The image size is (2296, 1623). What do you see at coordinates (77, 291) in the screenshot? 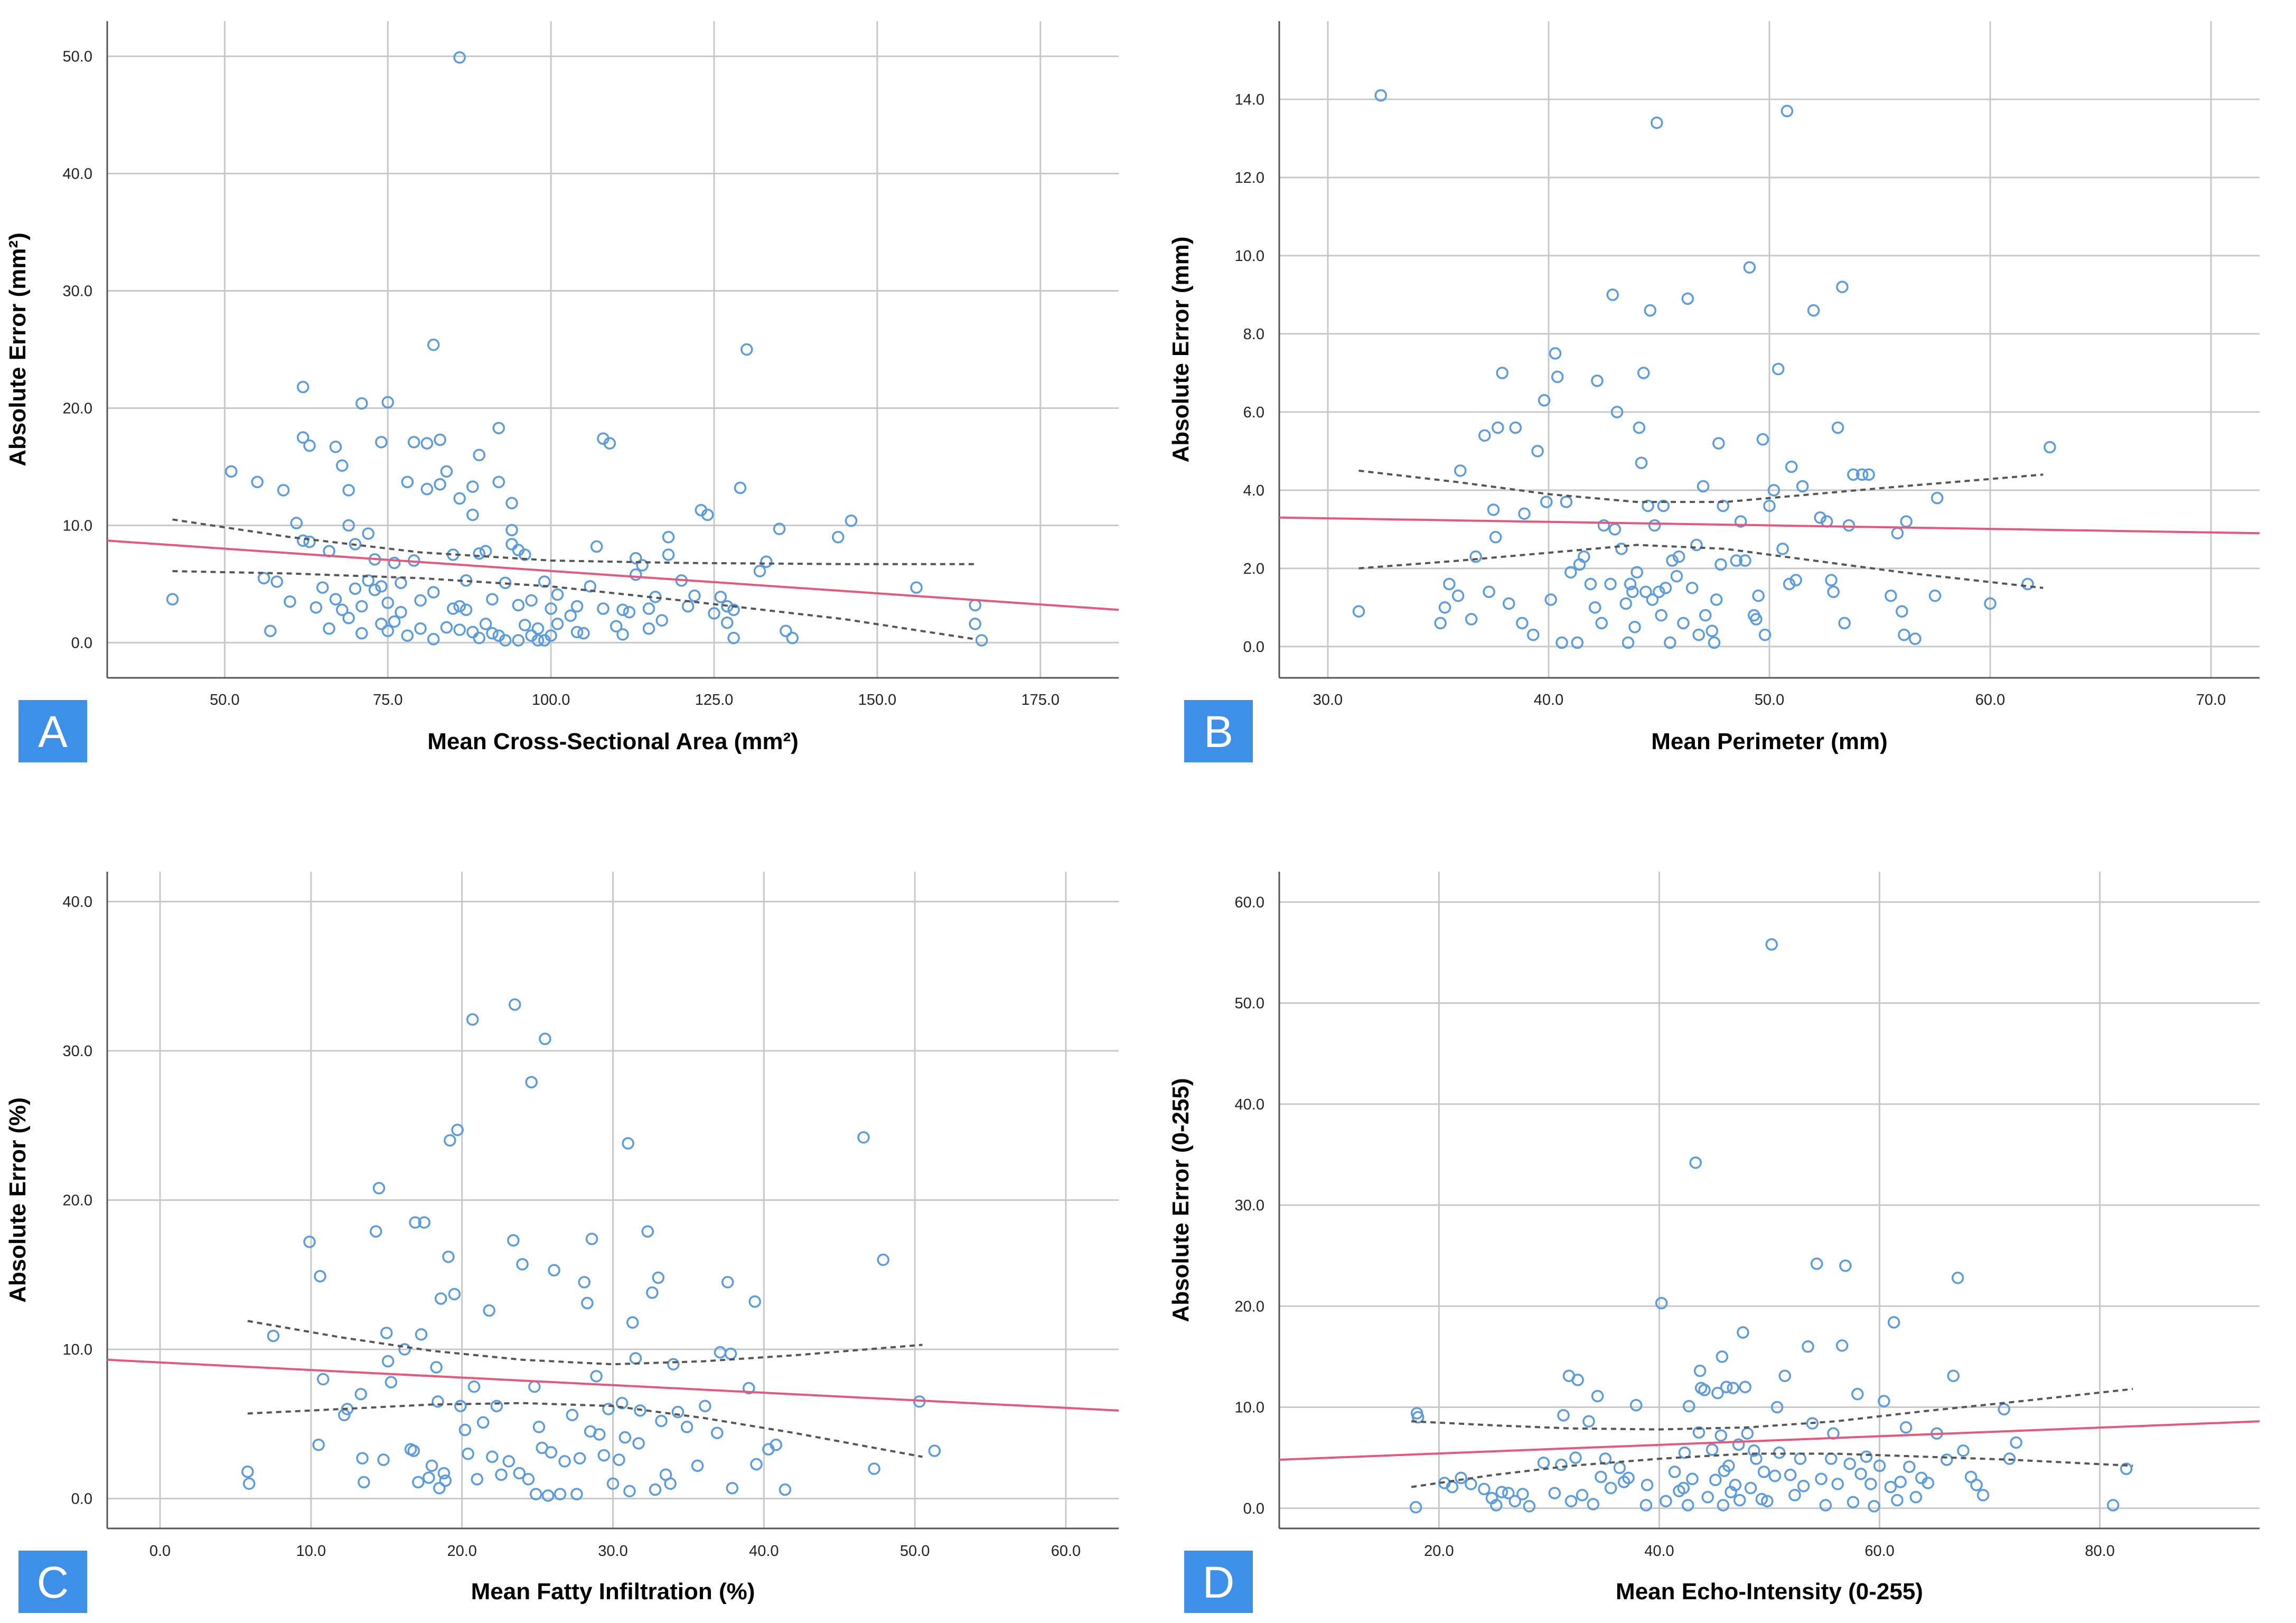
I see `y-tick-label: 30.0` at bounding box center [77, 291].